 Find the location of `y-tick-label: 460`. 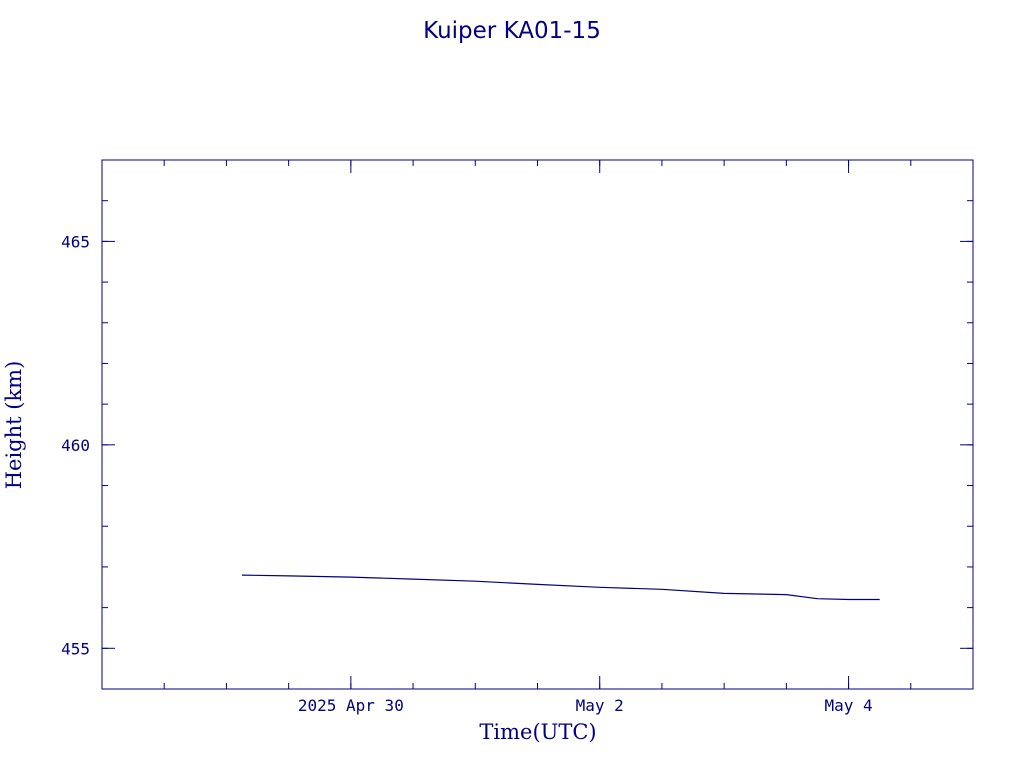

y-tick-label: 460 is located at coordinates (75, 445).